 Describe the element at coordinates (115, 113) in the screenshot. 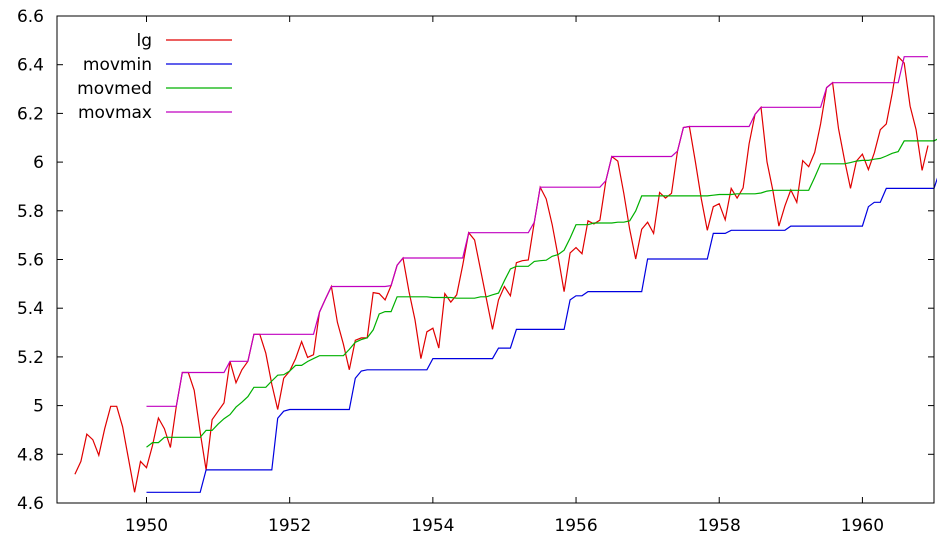

I see `legend-label-movmax: movmax` at that location.